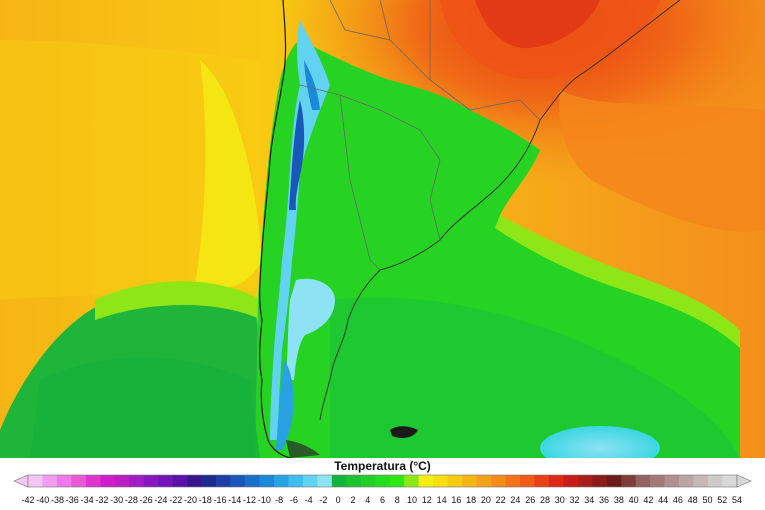  What do you see at coordinates (131, 500) in the screenshot?
I see `scale-tick-label: -28` at bounding box center [131, 500].